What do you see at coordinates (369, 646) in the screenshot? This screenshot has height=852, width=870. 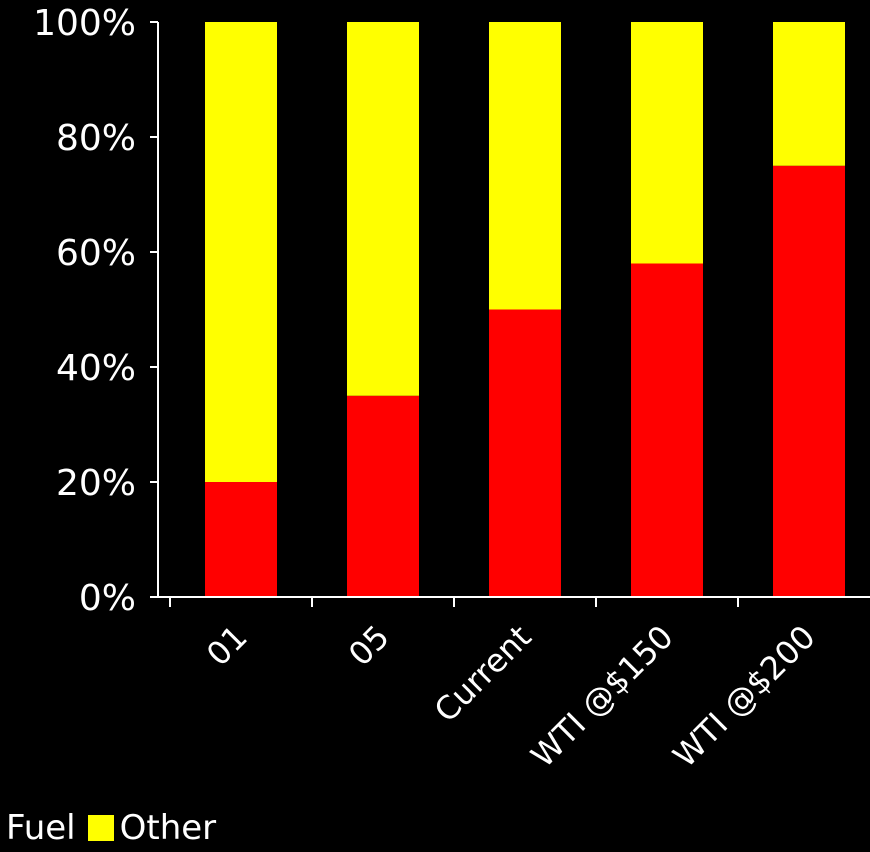 I see `x-category-label: 05` at bounding box center [369, 646].